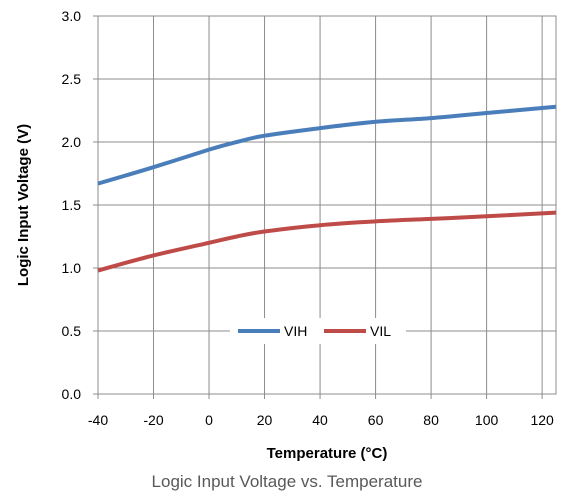 The width and height of the screenshot is (574, 500). What do you see at coordinates (487, 420) in the screenshot?
I see `x-tick-label: 100` at bounding box center [487, 420].